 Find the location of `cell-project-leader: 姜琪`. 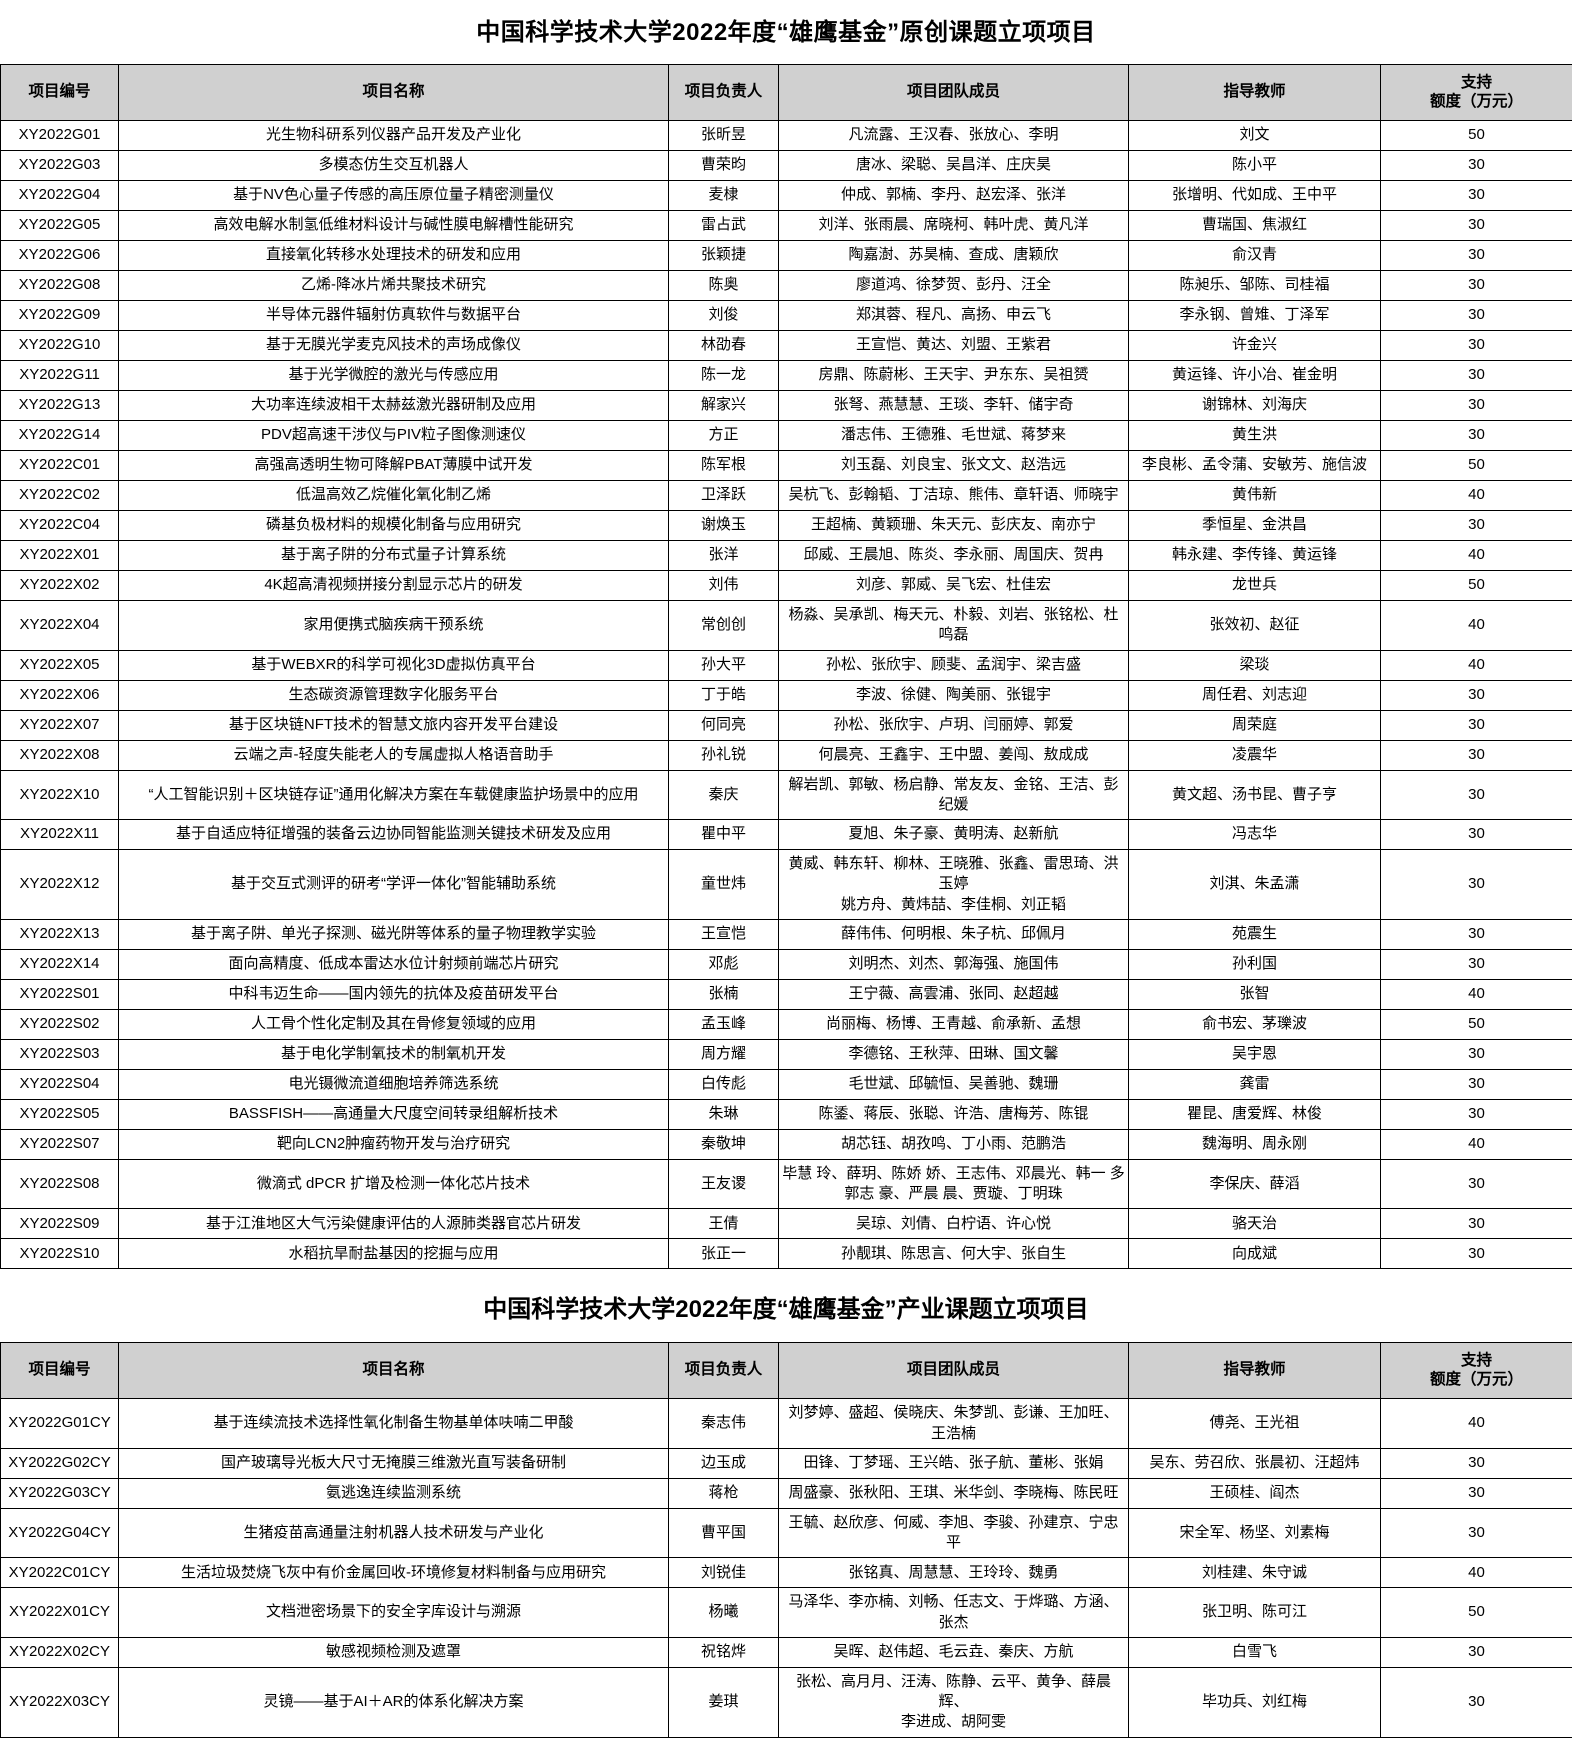

cell-project-leader: 姜琪 is located at coordinates (724, 1702).